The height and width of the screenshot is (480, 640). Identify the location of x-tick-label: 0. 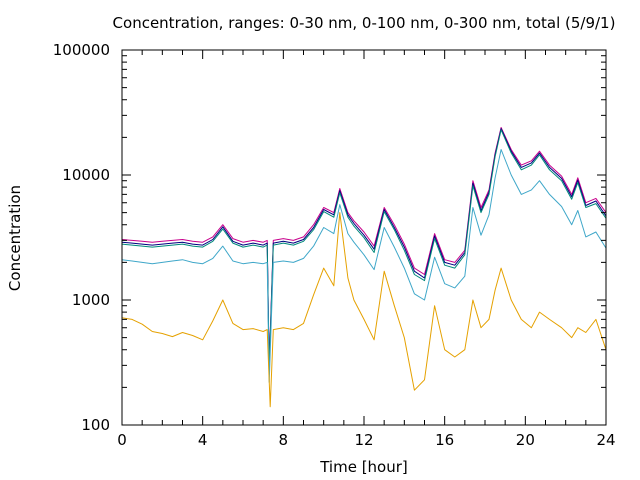
(122, 440).